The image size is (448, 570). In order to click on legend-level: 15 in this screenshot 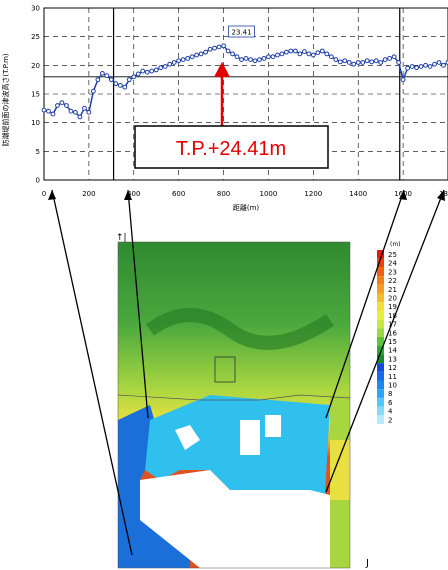, I will do `click(392, 342)`.